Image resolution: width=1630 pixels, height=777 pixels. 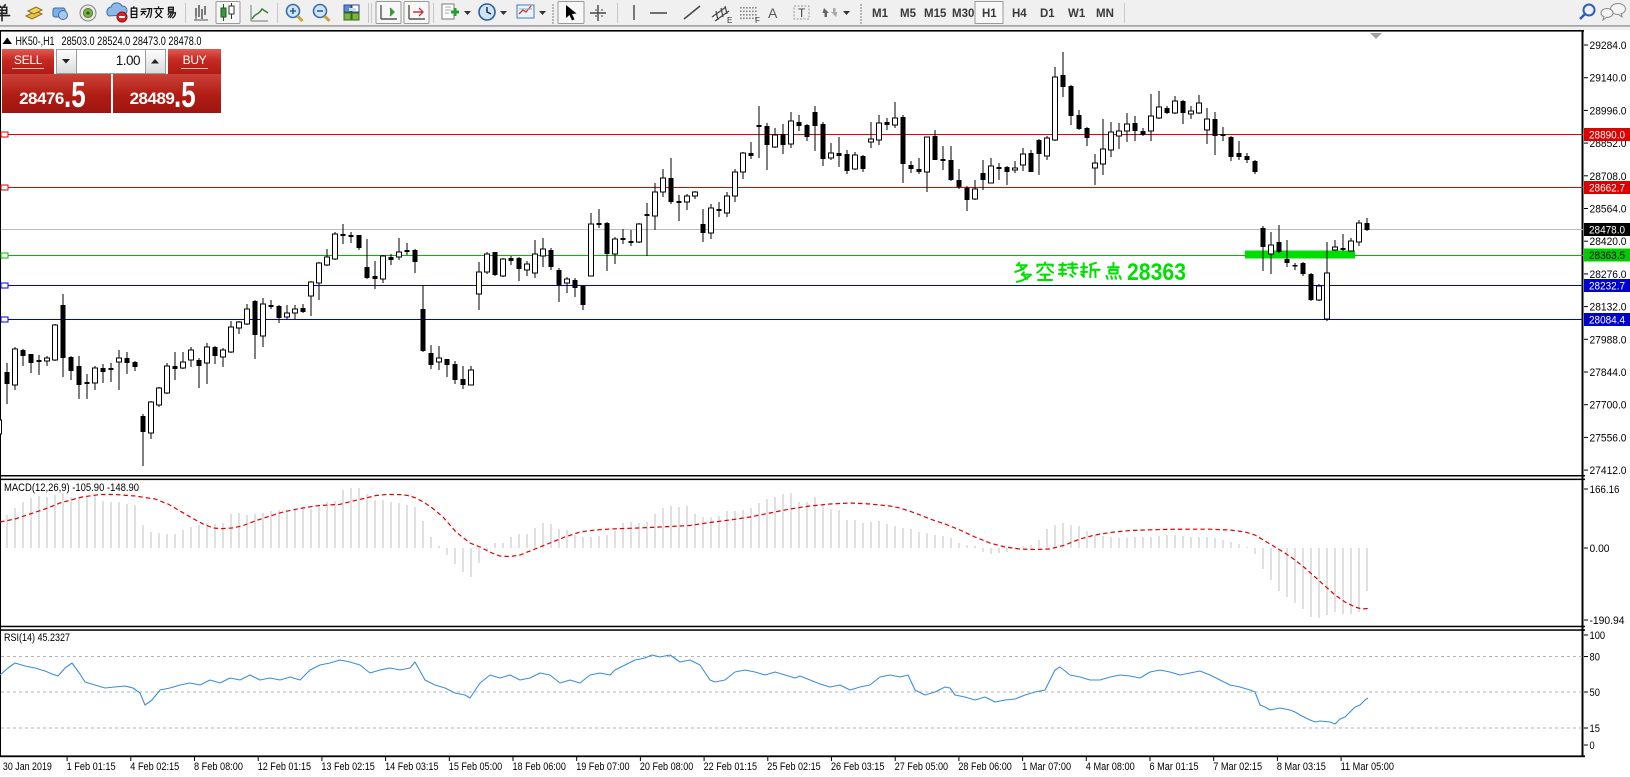 What do you see at coordinates (773, 13) in the screenshot?
I see `svg-text: A` at bounding box center [773, 13].